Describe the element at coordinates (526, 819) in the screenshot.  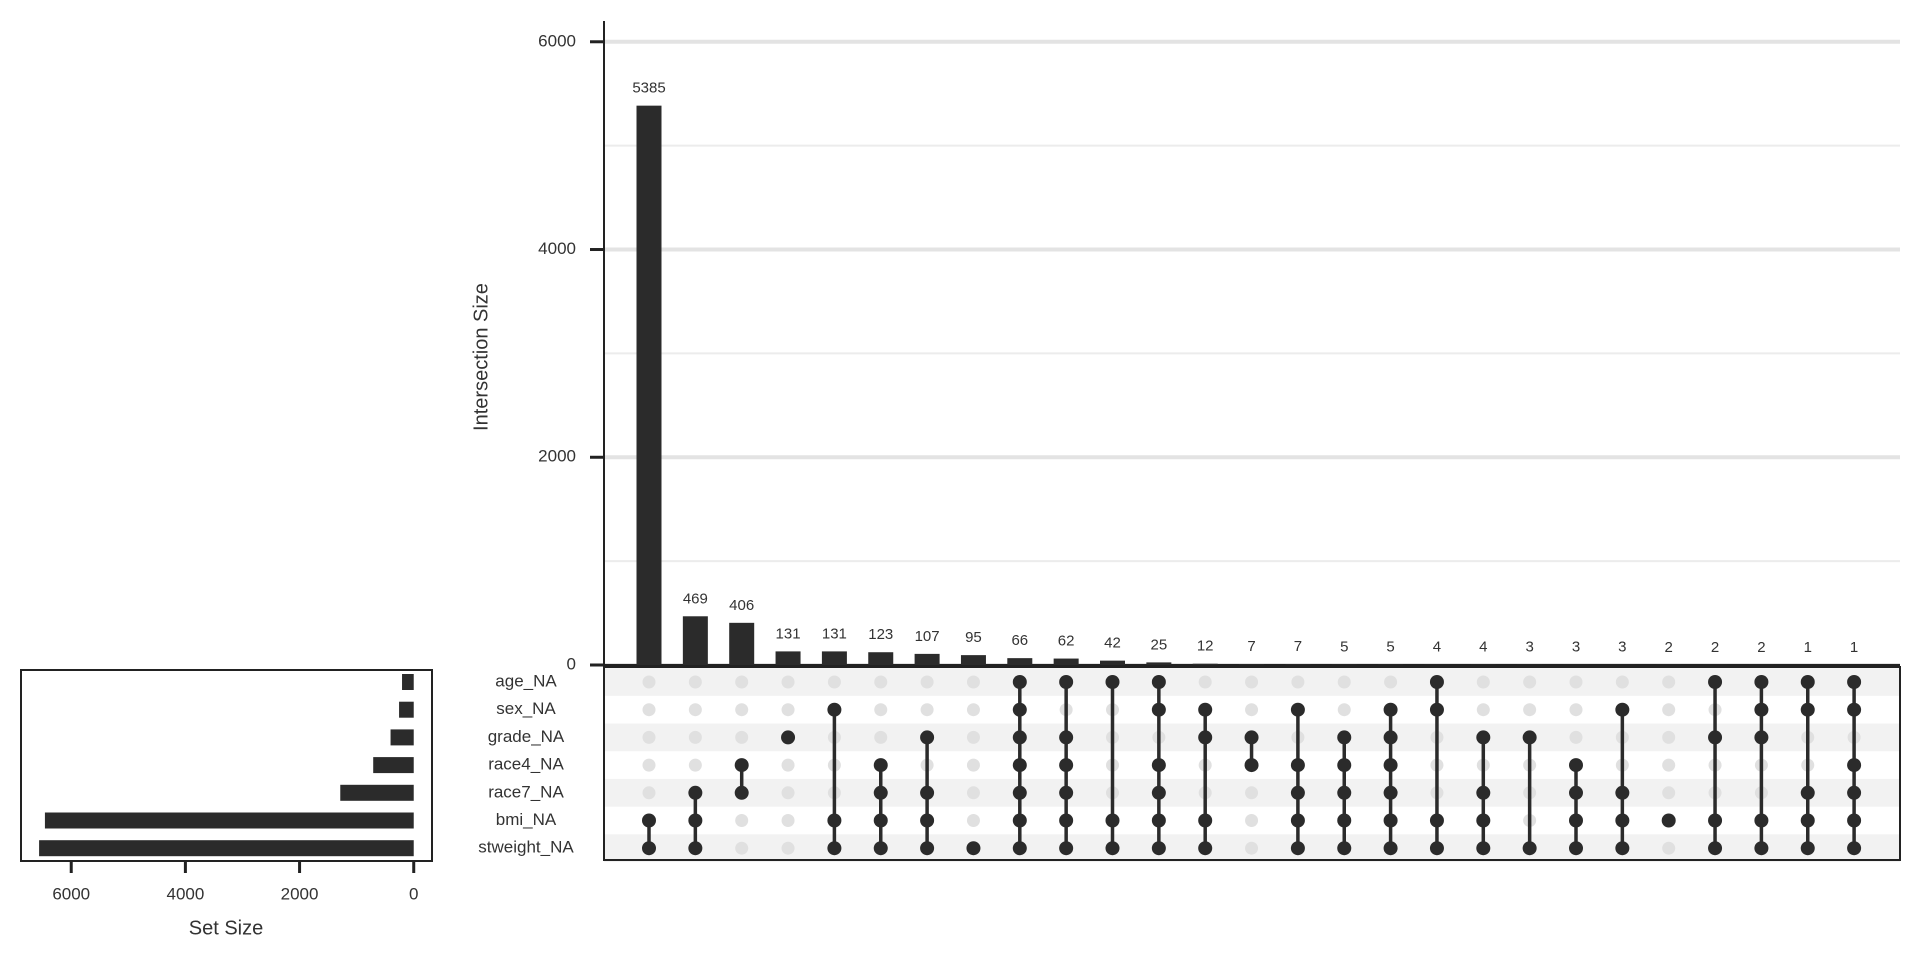
I see `set-name-label: bmi_NA` at that location.